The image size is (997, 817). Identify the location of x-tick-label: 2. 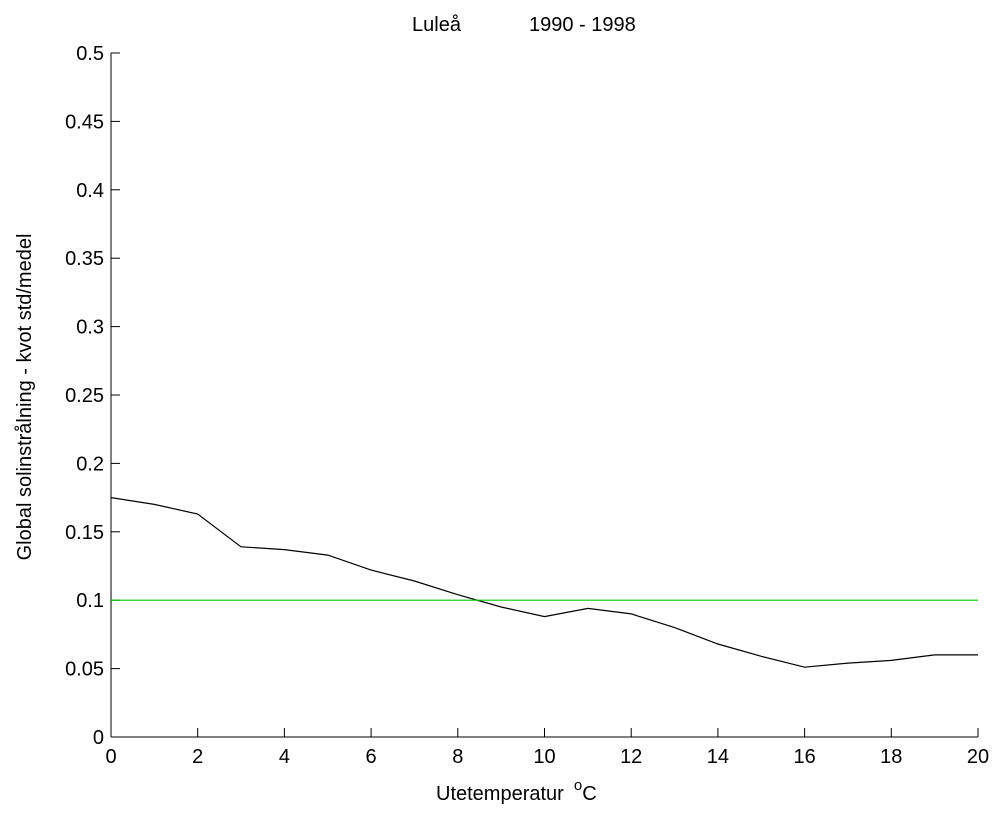
(197, 757).